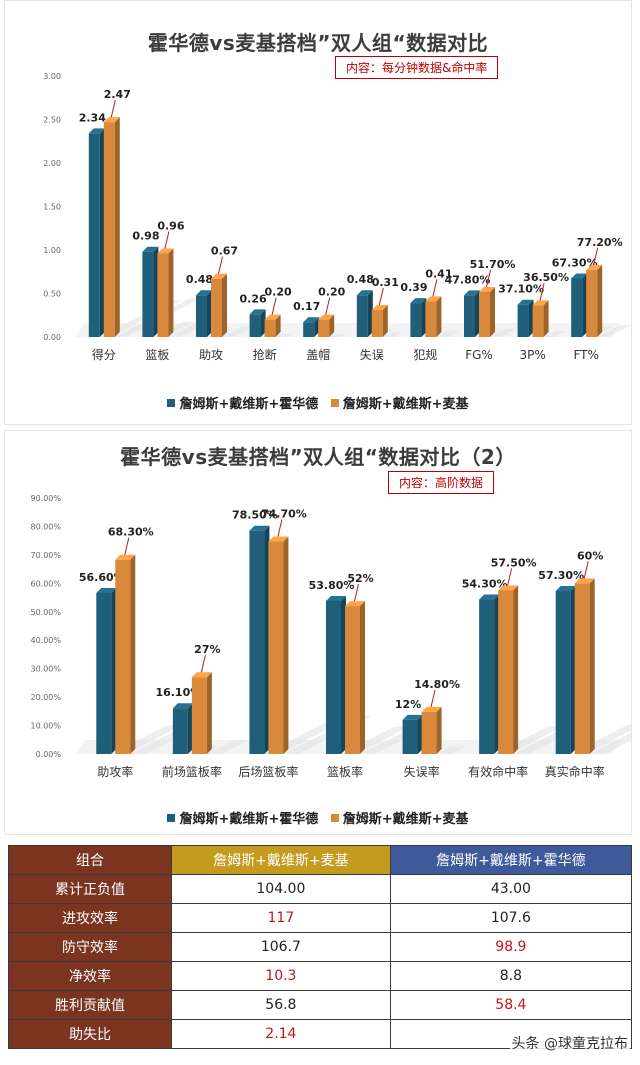 This screenshot has width=640, height=1065. I want to click on table-cell: 8.8, so click(511, 976).